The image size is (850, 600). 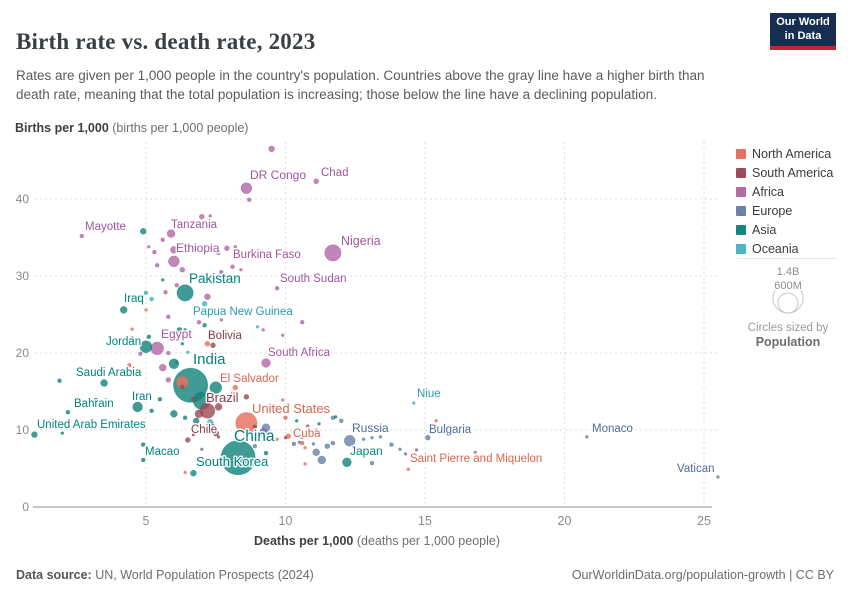 I want to click on country-label: Mayotte, so click(x=106, y=227).